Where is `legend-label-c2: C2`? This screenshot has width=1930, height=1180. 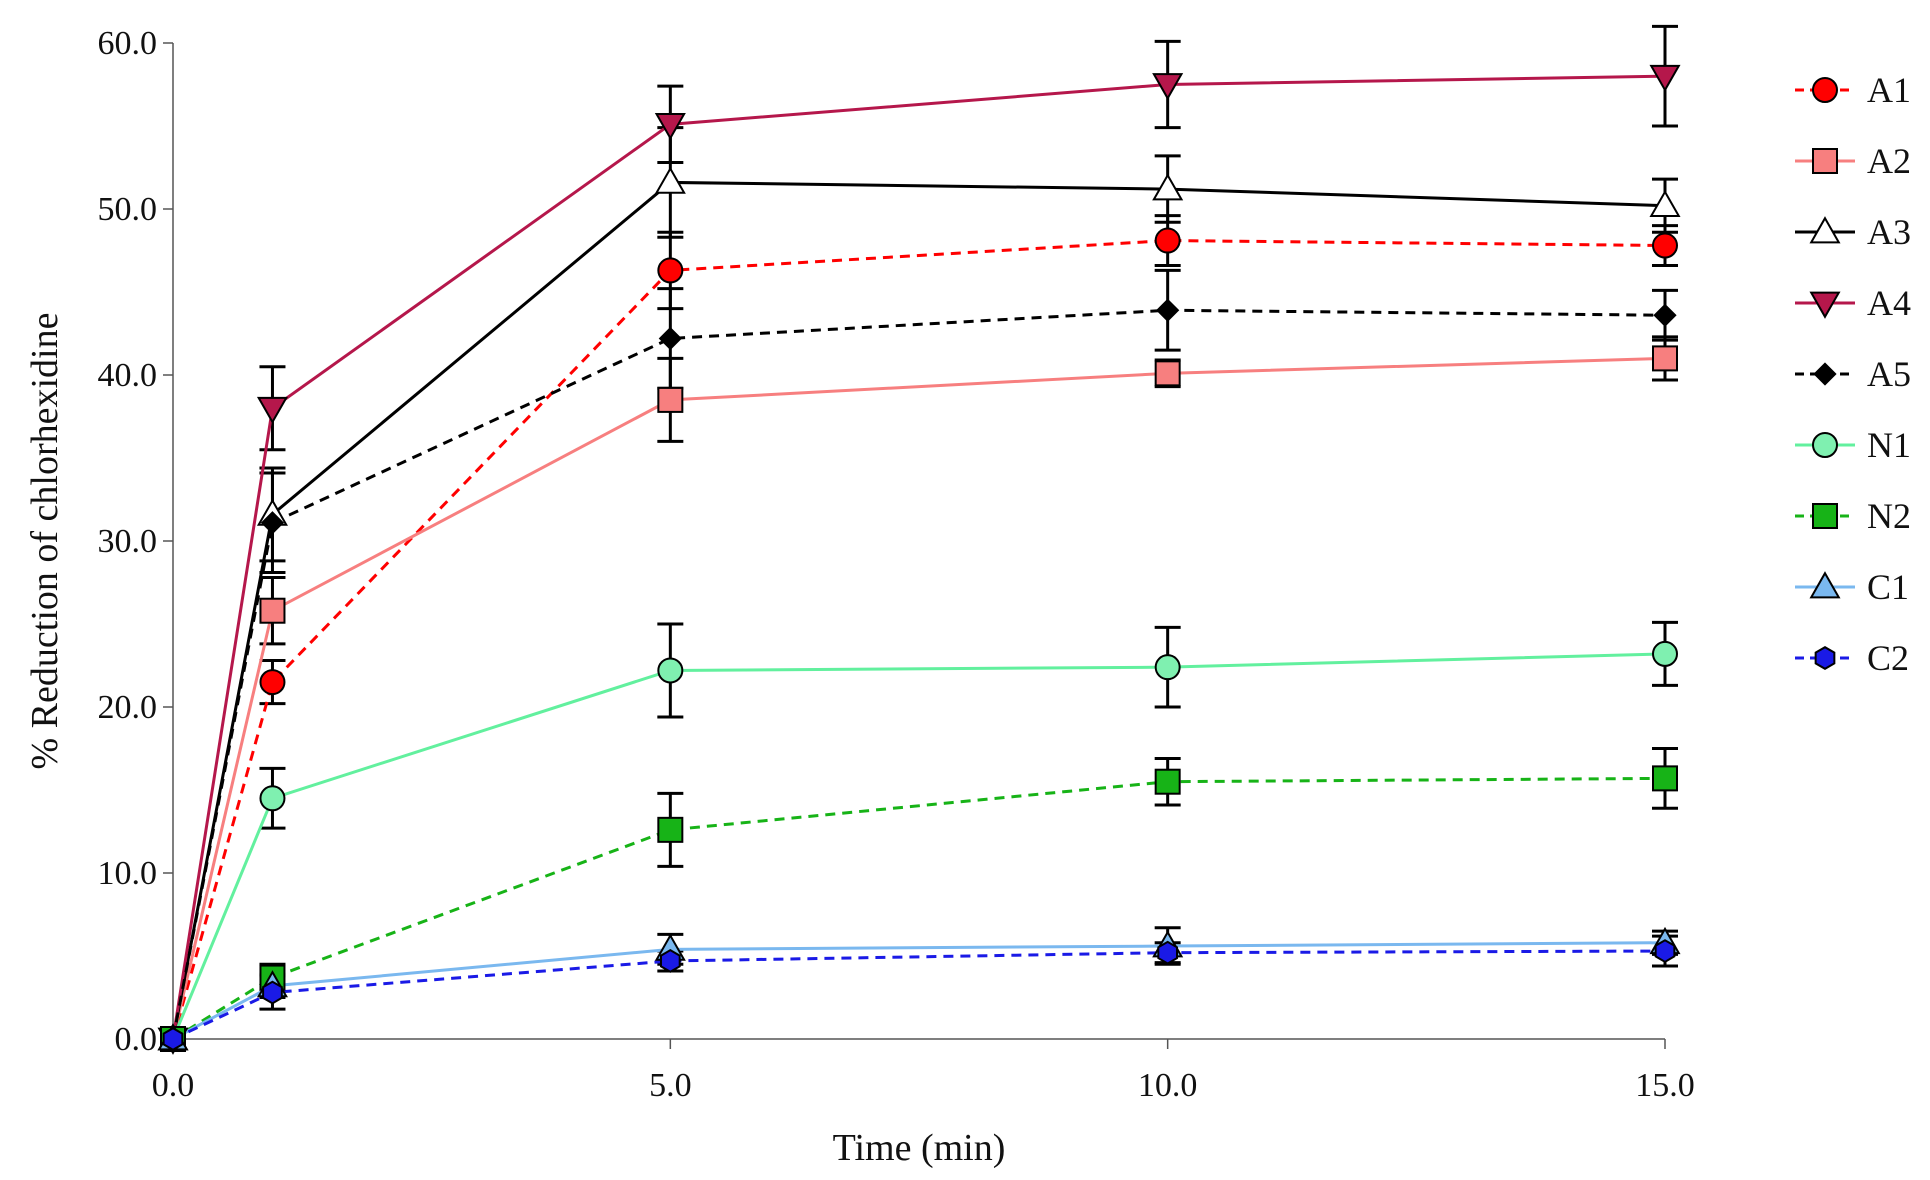
legend-label-c2: C2 is located at coordinates (1888, 658).